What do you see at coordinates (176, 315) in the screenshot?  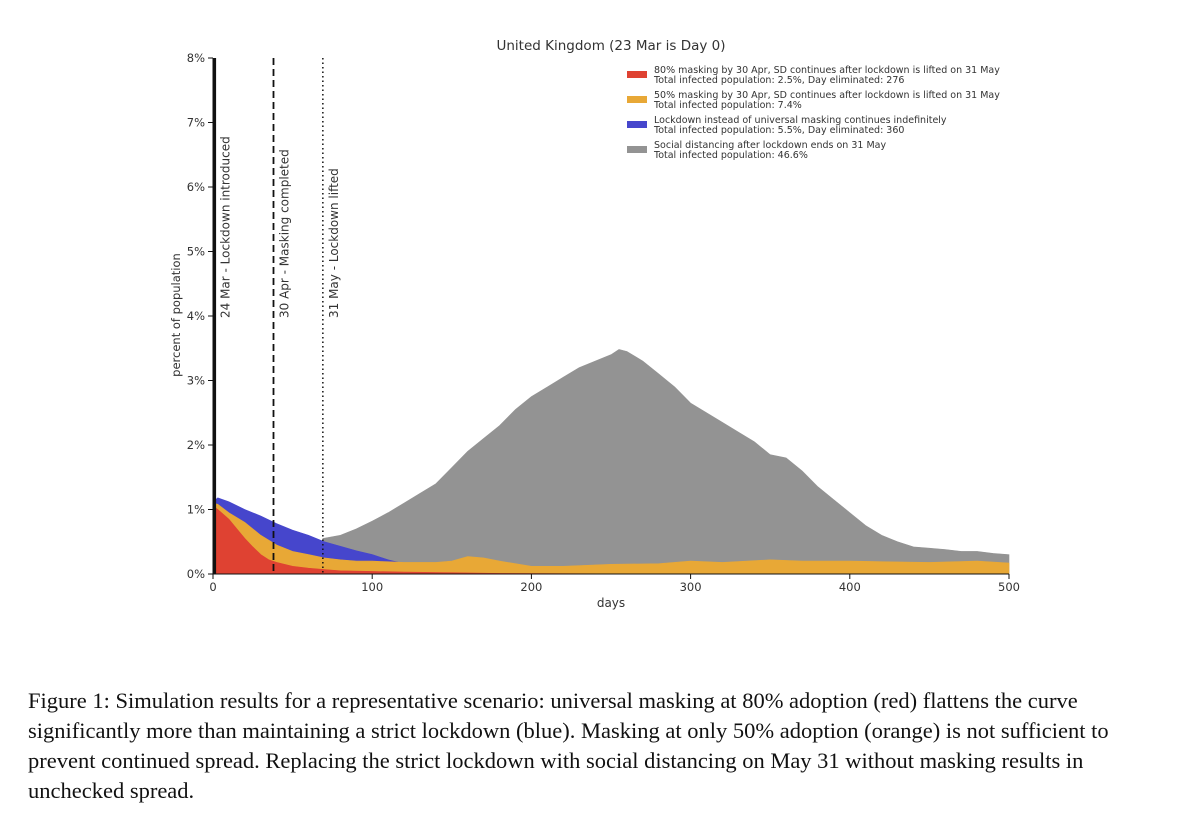 I see `y-axis-label: percent of population` at bounding box center [176, 315].